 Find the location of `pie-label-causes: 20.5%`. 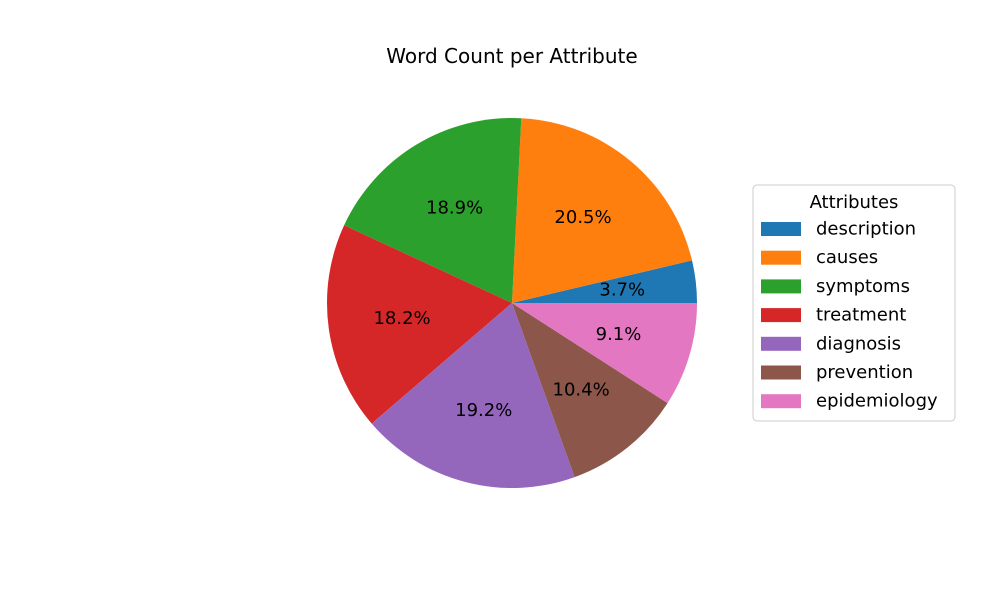

pie-label-causes: 20.5% is located at coordinates (582, 217).